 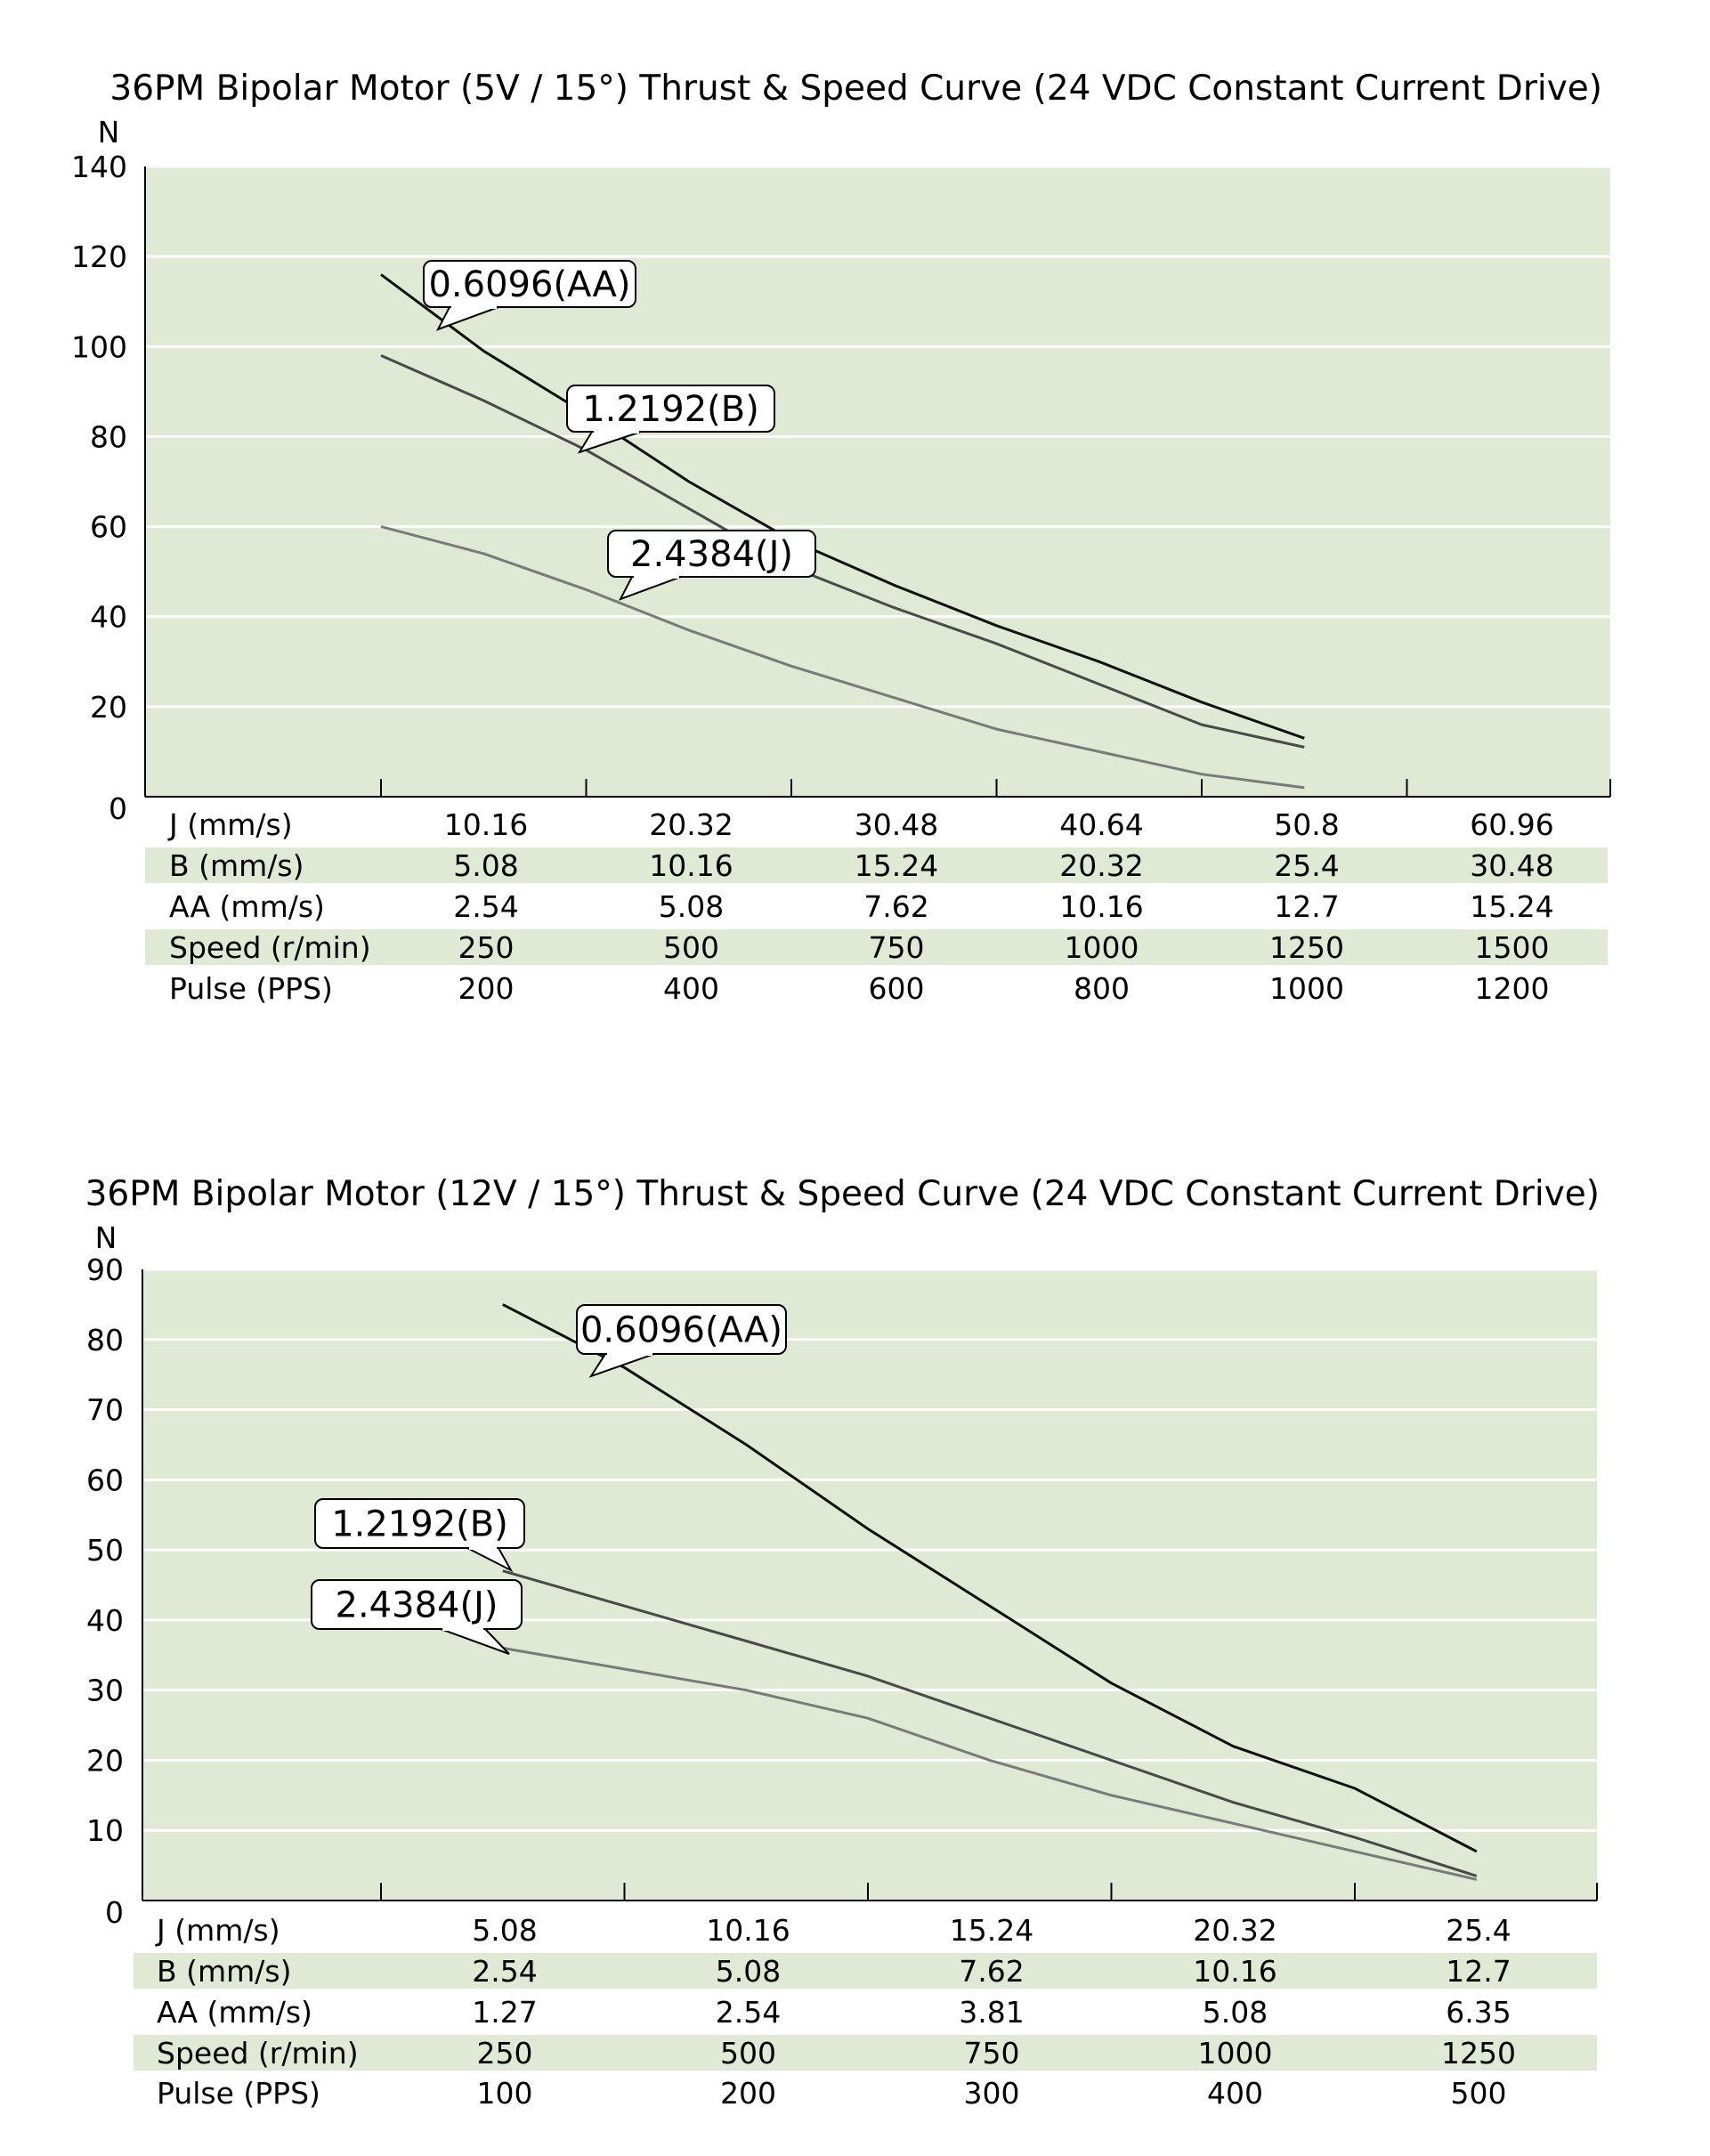 What do you see at coordinates (270, 947) in the screenshot?
I see `table-row-label: Speed (r/min)` at bounding box center [270, 947].